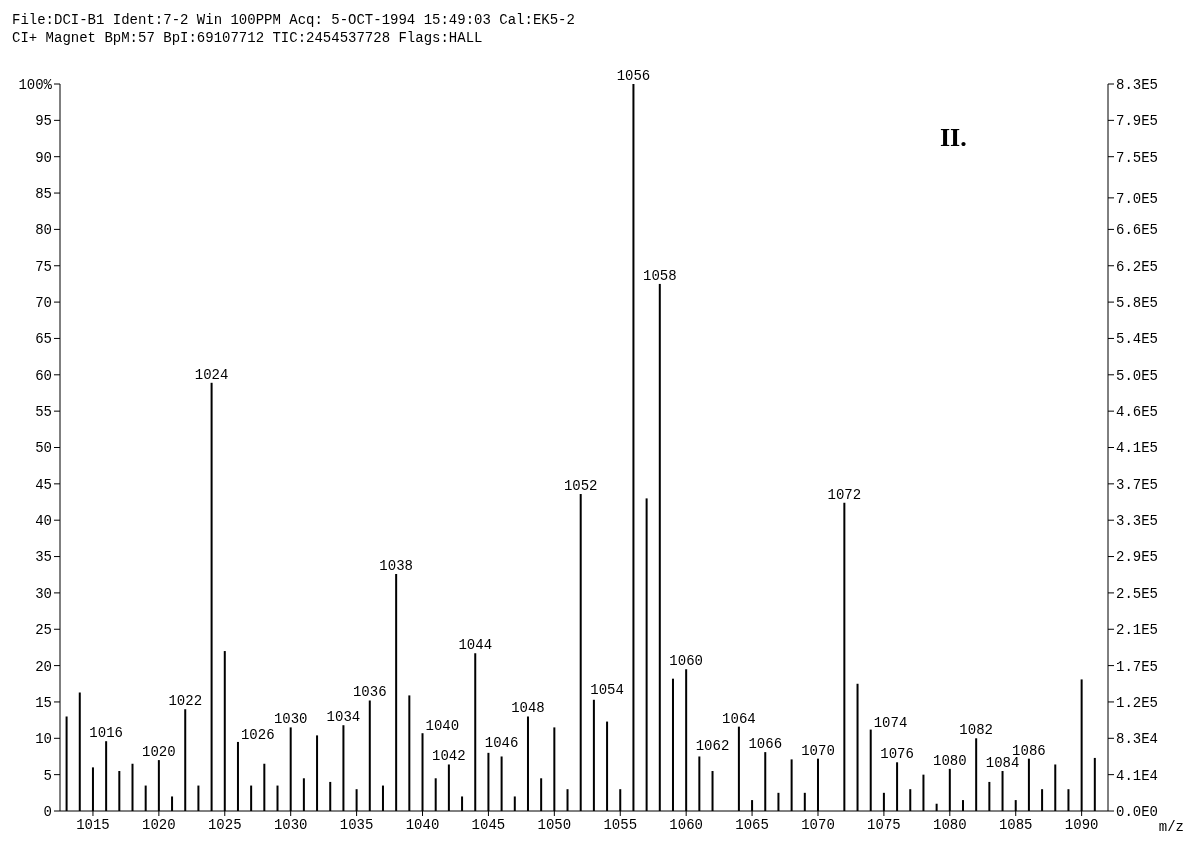 This screenshot has width=1204, height=849. I want to click on y2-tick-label: 7.5E5, so click(1137, 157).